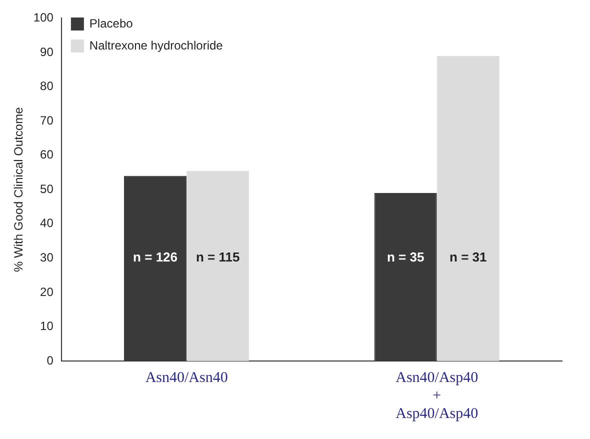 The width and height of the screenshot is (590, 439). Describe the element at coordinates (47, 120) in the screenshot. I see `y-tick-label: 70` at that location.